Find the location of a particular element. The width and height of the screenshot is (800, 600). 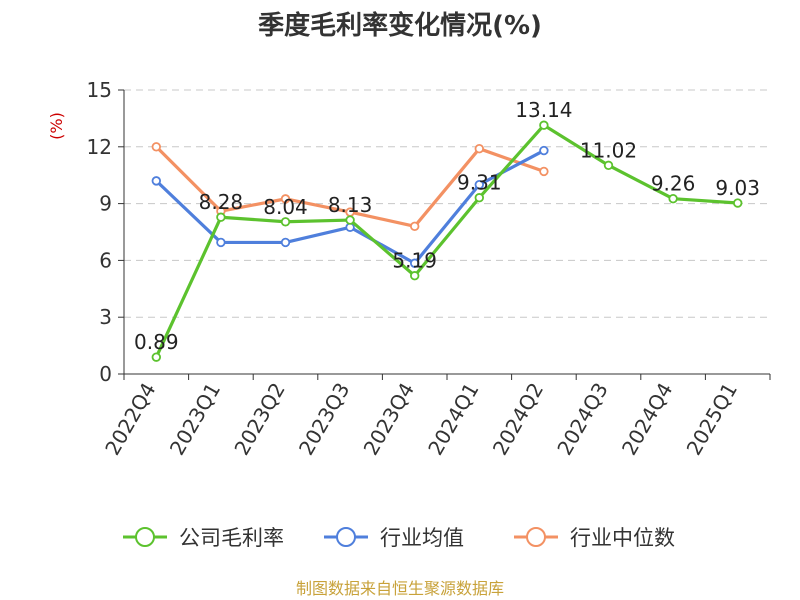

data-label: 9.26 is located at coordinates (673, 184).